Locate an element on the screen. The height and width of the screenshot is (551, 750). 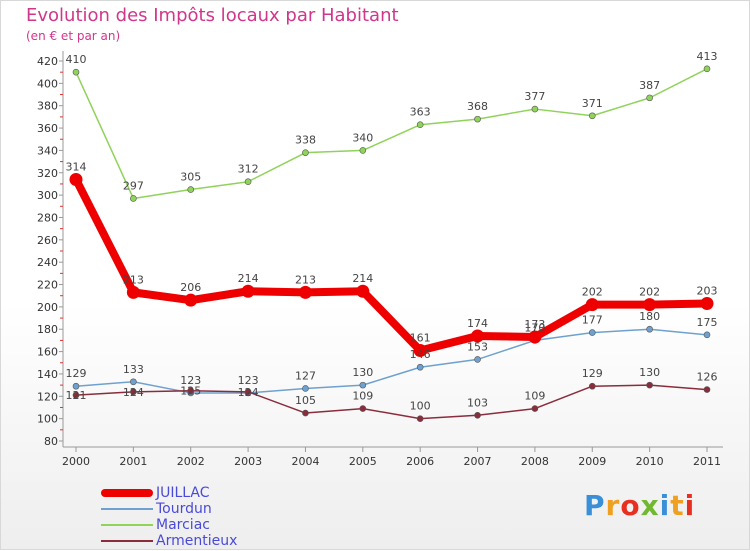
legend-label: Marciac is located at coordinates (183, 525).